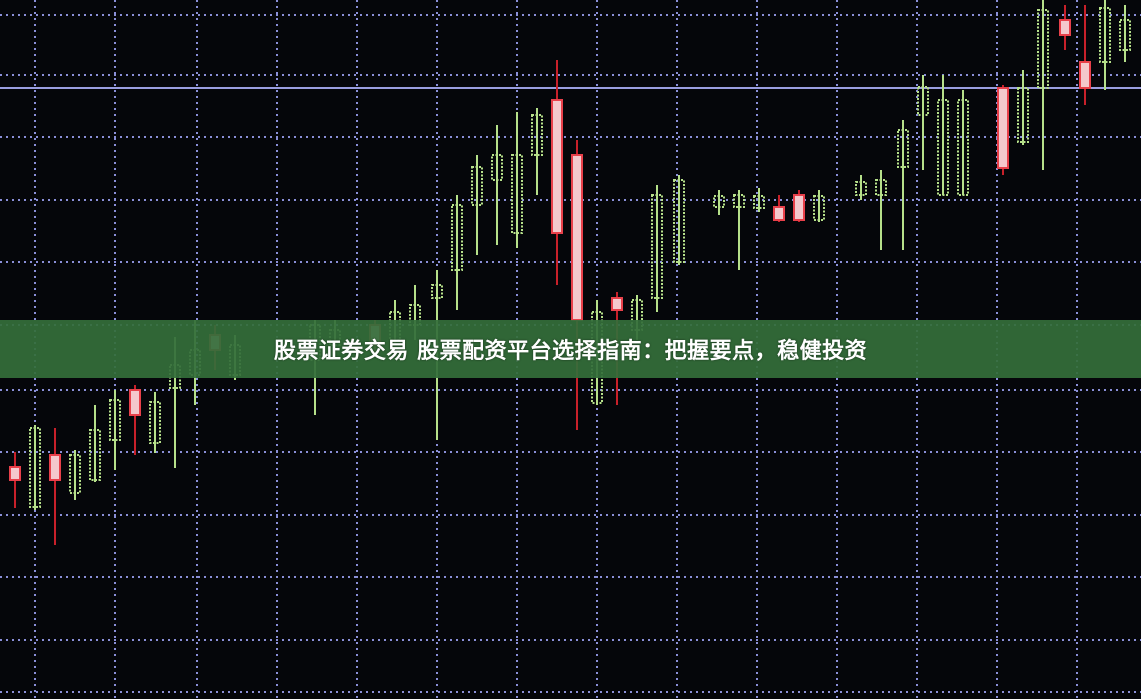 Image resolution: width=1141 pixels, height=699 pixels. I want to click on title-banner: 股票证券交易 股票配资平台选择指南：把握要点，稳健投资, so click(570, 349).